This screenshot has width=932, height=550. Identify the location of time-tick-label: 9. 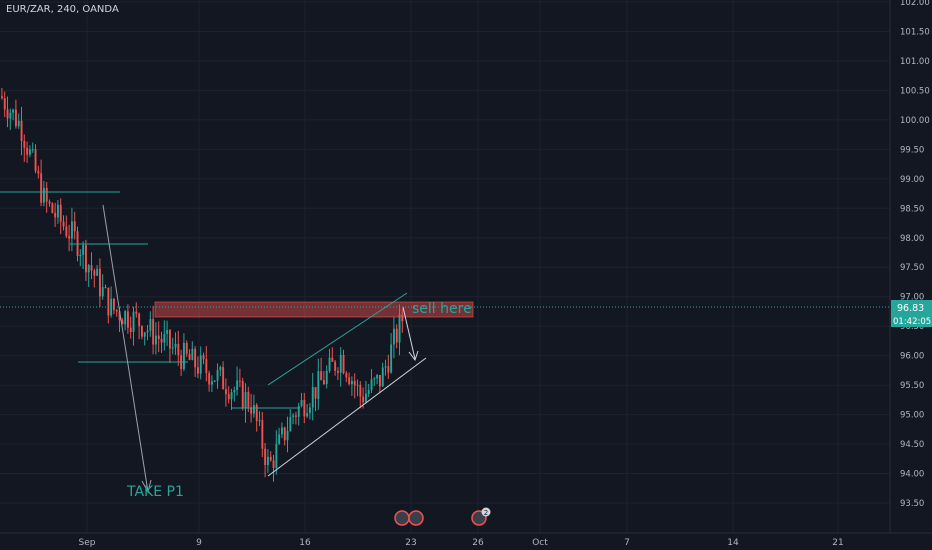
(199, 543).